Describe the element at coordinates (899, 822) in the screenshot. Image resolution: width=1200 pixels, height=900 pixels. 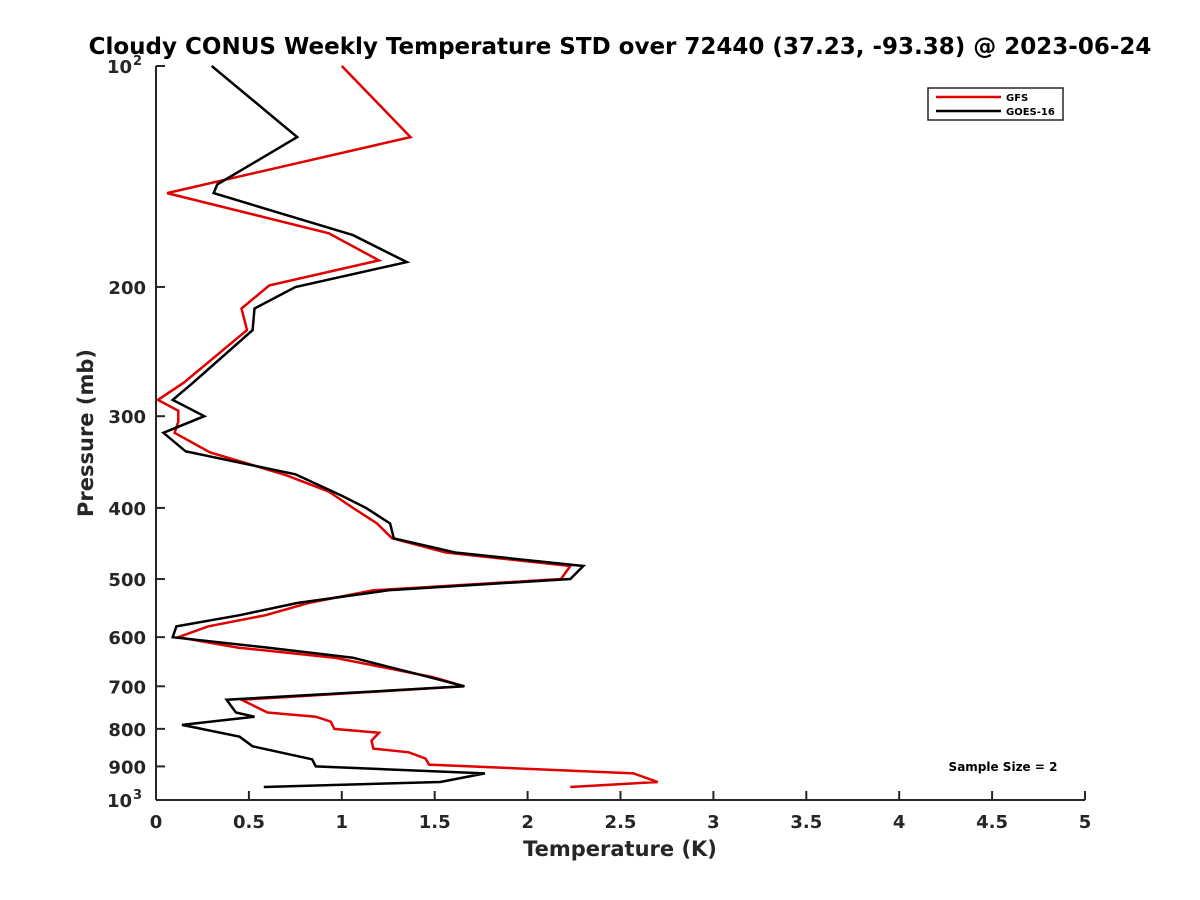
I see `x-tick-label: 4` at that location.